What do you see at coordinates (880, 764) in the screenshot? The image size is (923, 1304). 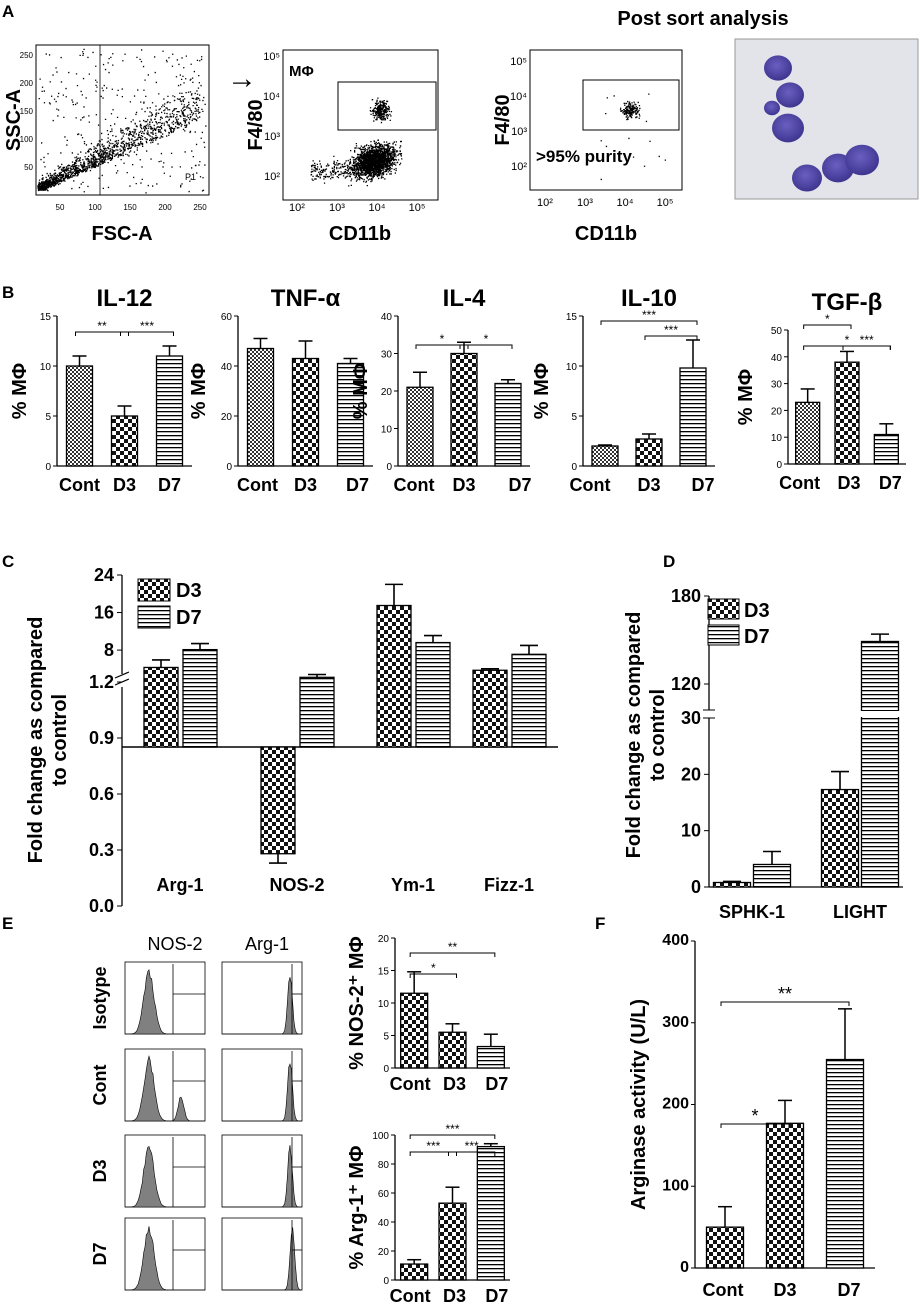 I see `bar-d7-light` at bounding box center [880, 764].